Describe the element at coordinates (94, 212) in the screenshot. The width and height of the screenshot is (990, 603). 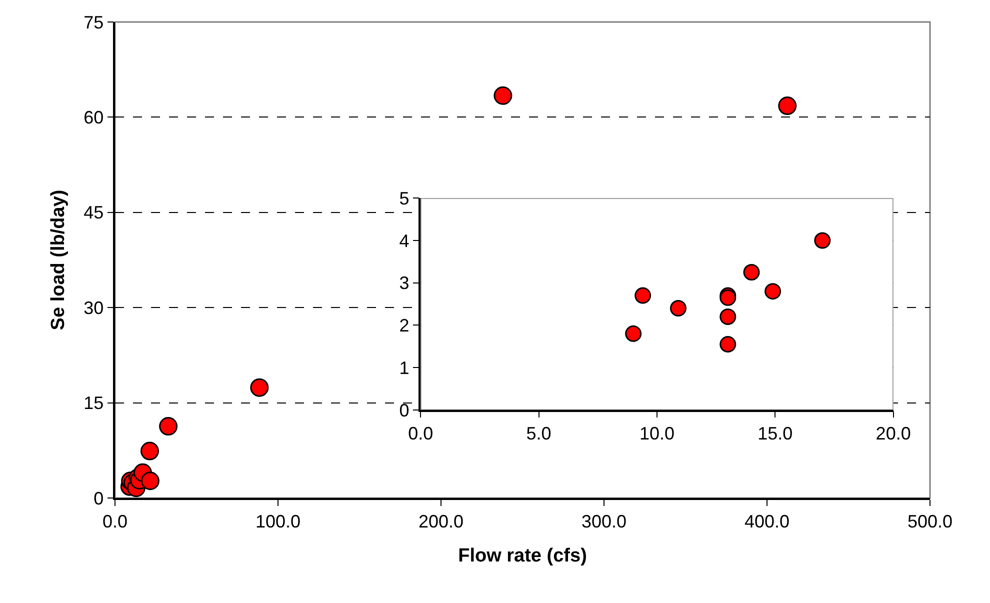
I see `y-tick-label: 45` at that location.